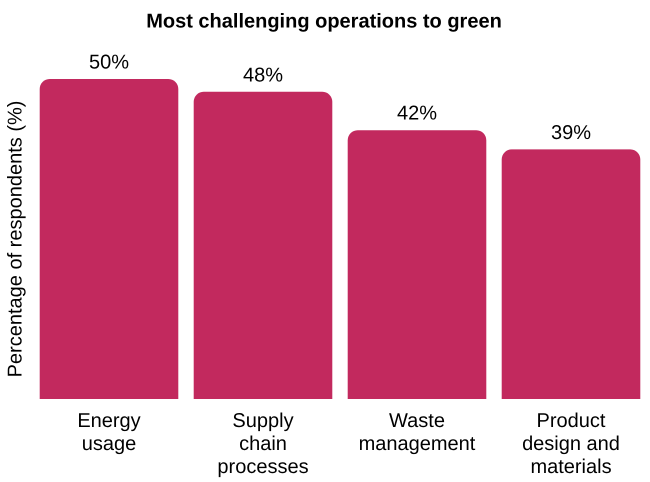 The width and height of the screenshot is (650, 482). What do you see at coordinates (109, 63) in the screenshot?
I see `data-label: 50%` at bounding box center [109, 63].